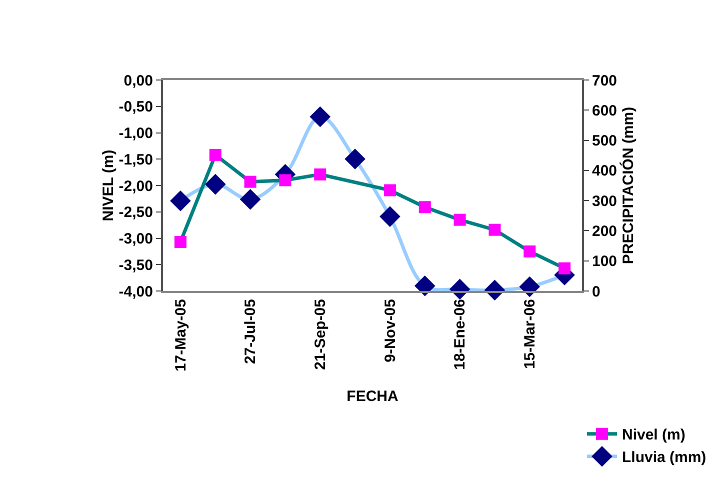 Image resolution: width=728 pixels, height=489 pixels. What do you see at coordinates (135, 159) in the screenshot?
I see `y-tick-label: -1,50` at bounding box center [135, 159].